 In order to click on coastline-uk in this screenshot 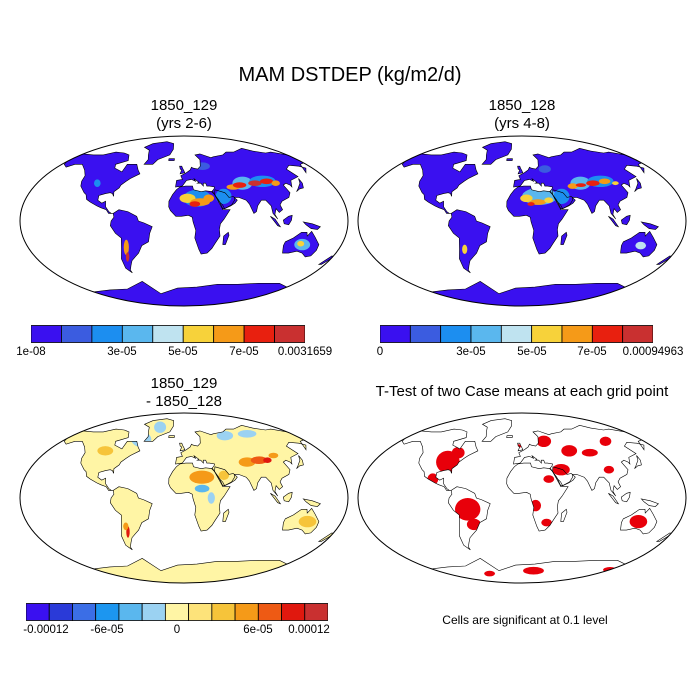, I will do `click(182, 447)`.